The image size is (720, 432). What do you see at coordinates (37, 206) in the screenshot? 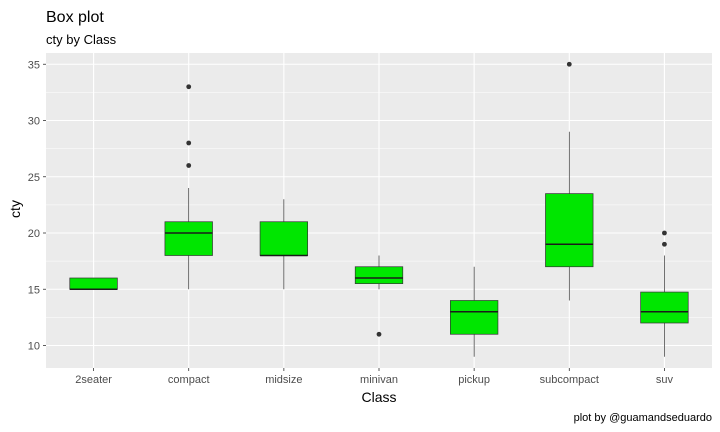
I see `y-axis-ticks: 10 15 20 25 30 35` at bounding box center [37, 206].